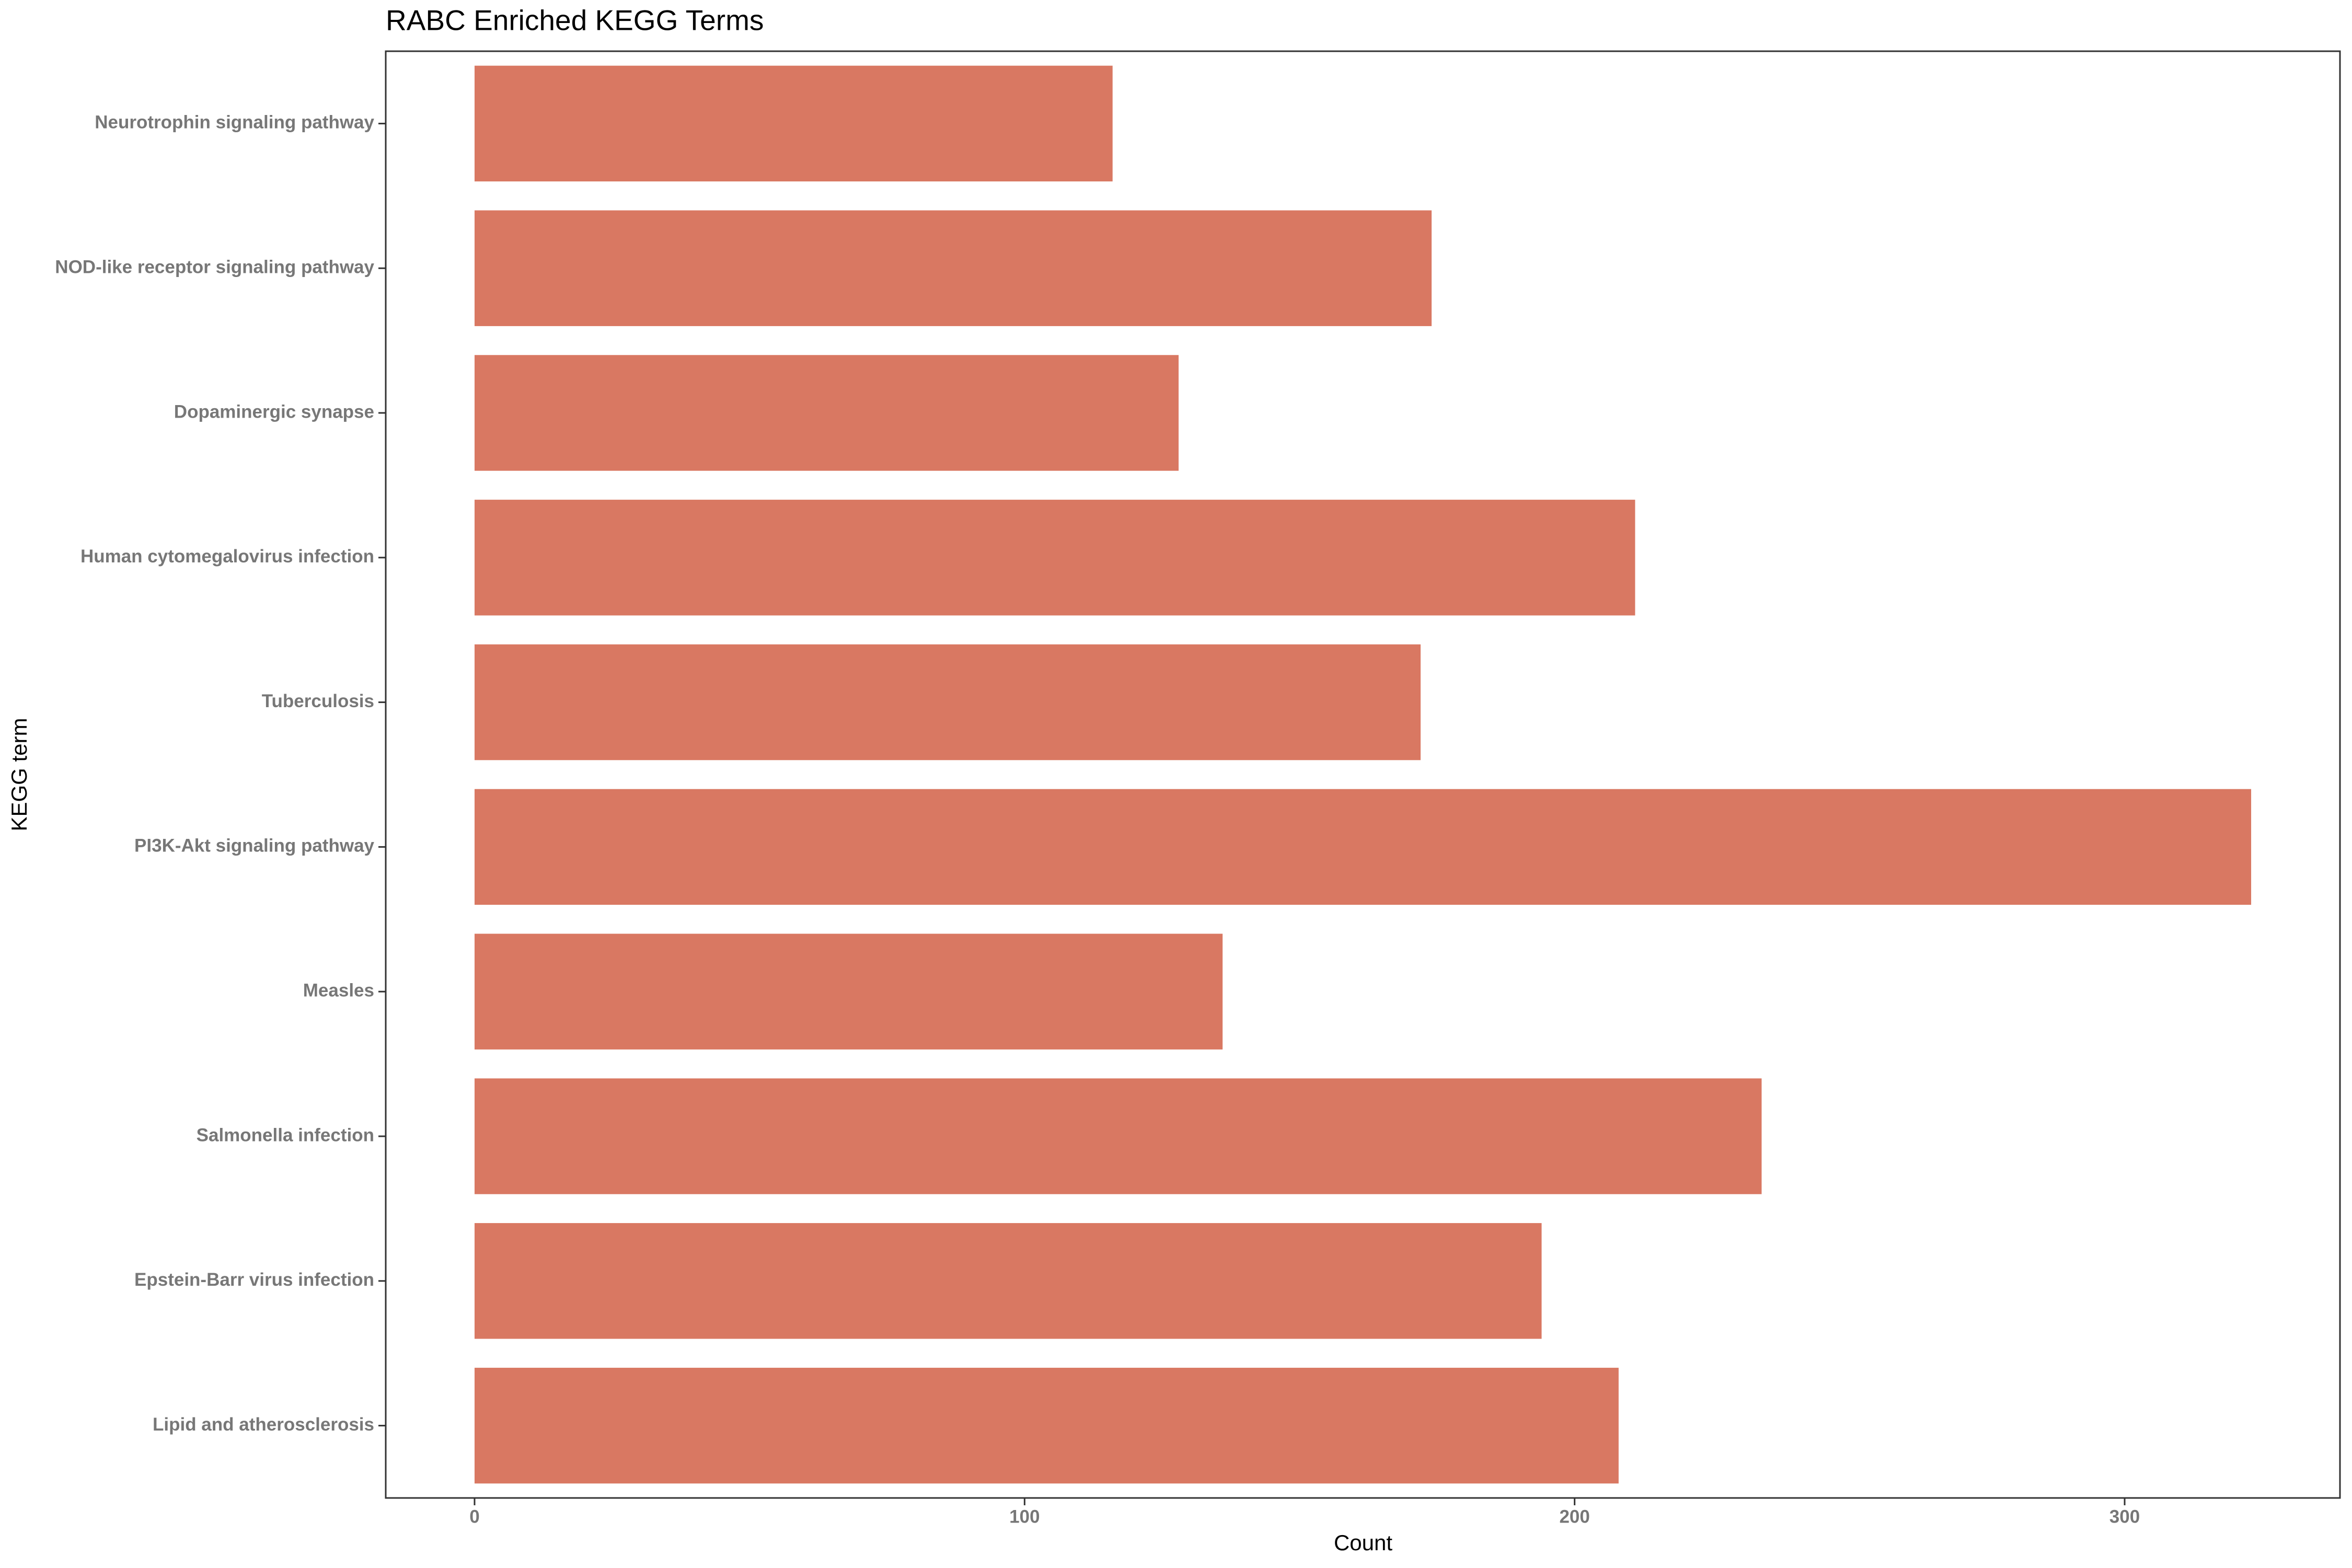  What do you see at coordinates (285, 1135) in the screenshot?
I see `y-tick-label: Salmonella infection` at bounding box center [285, 1135].